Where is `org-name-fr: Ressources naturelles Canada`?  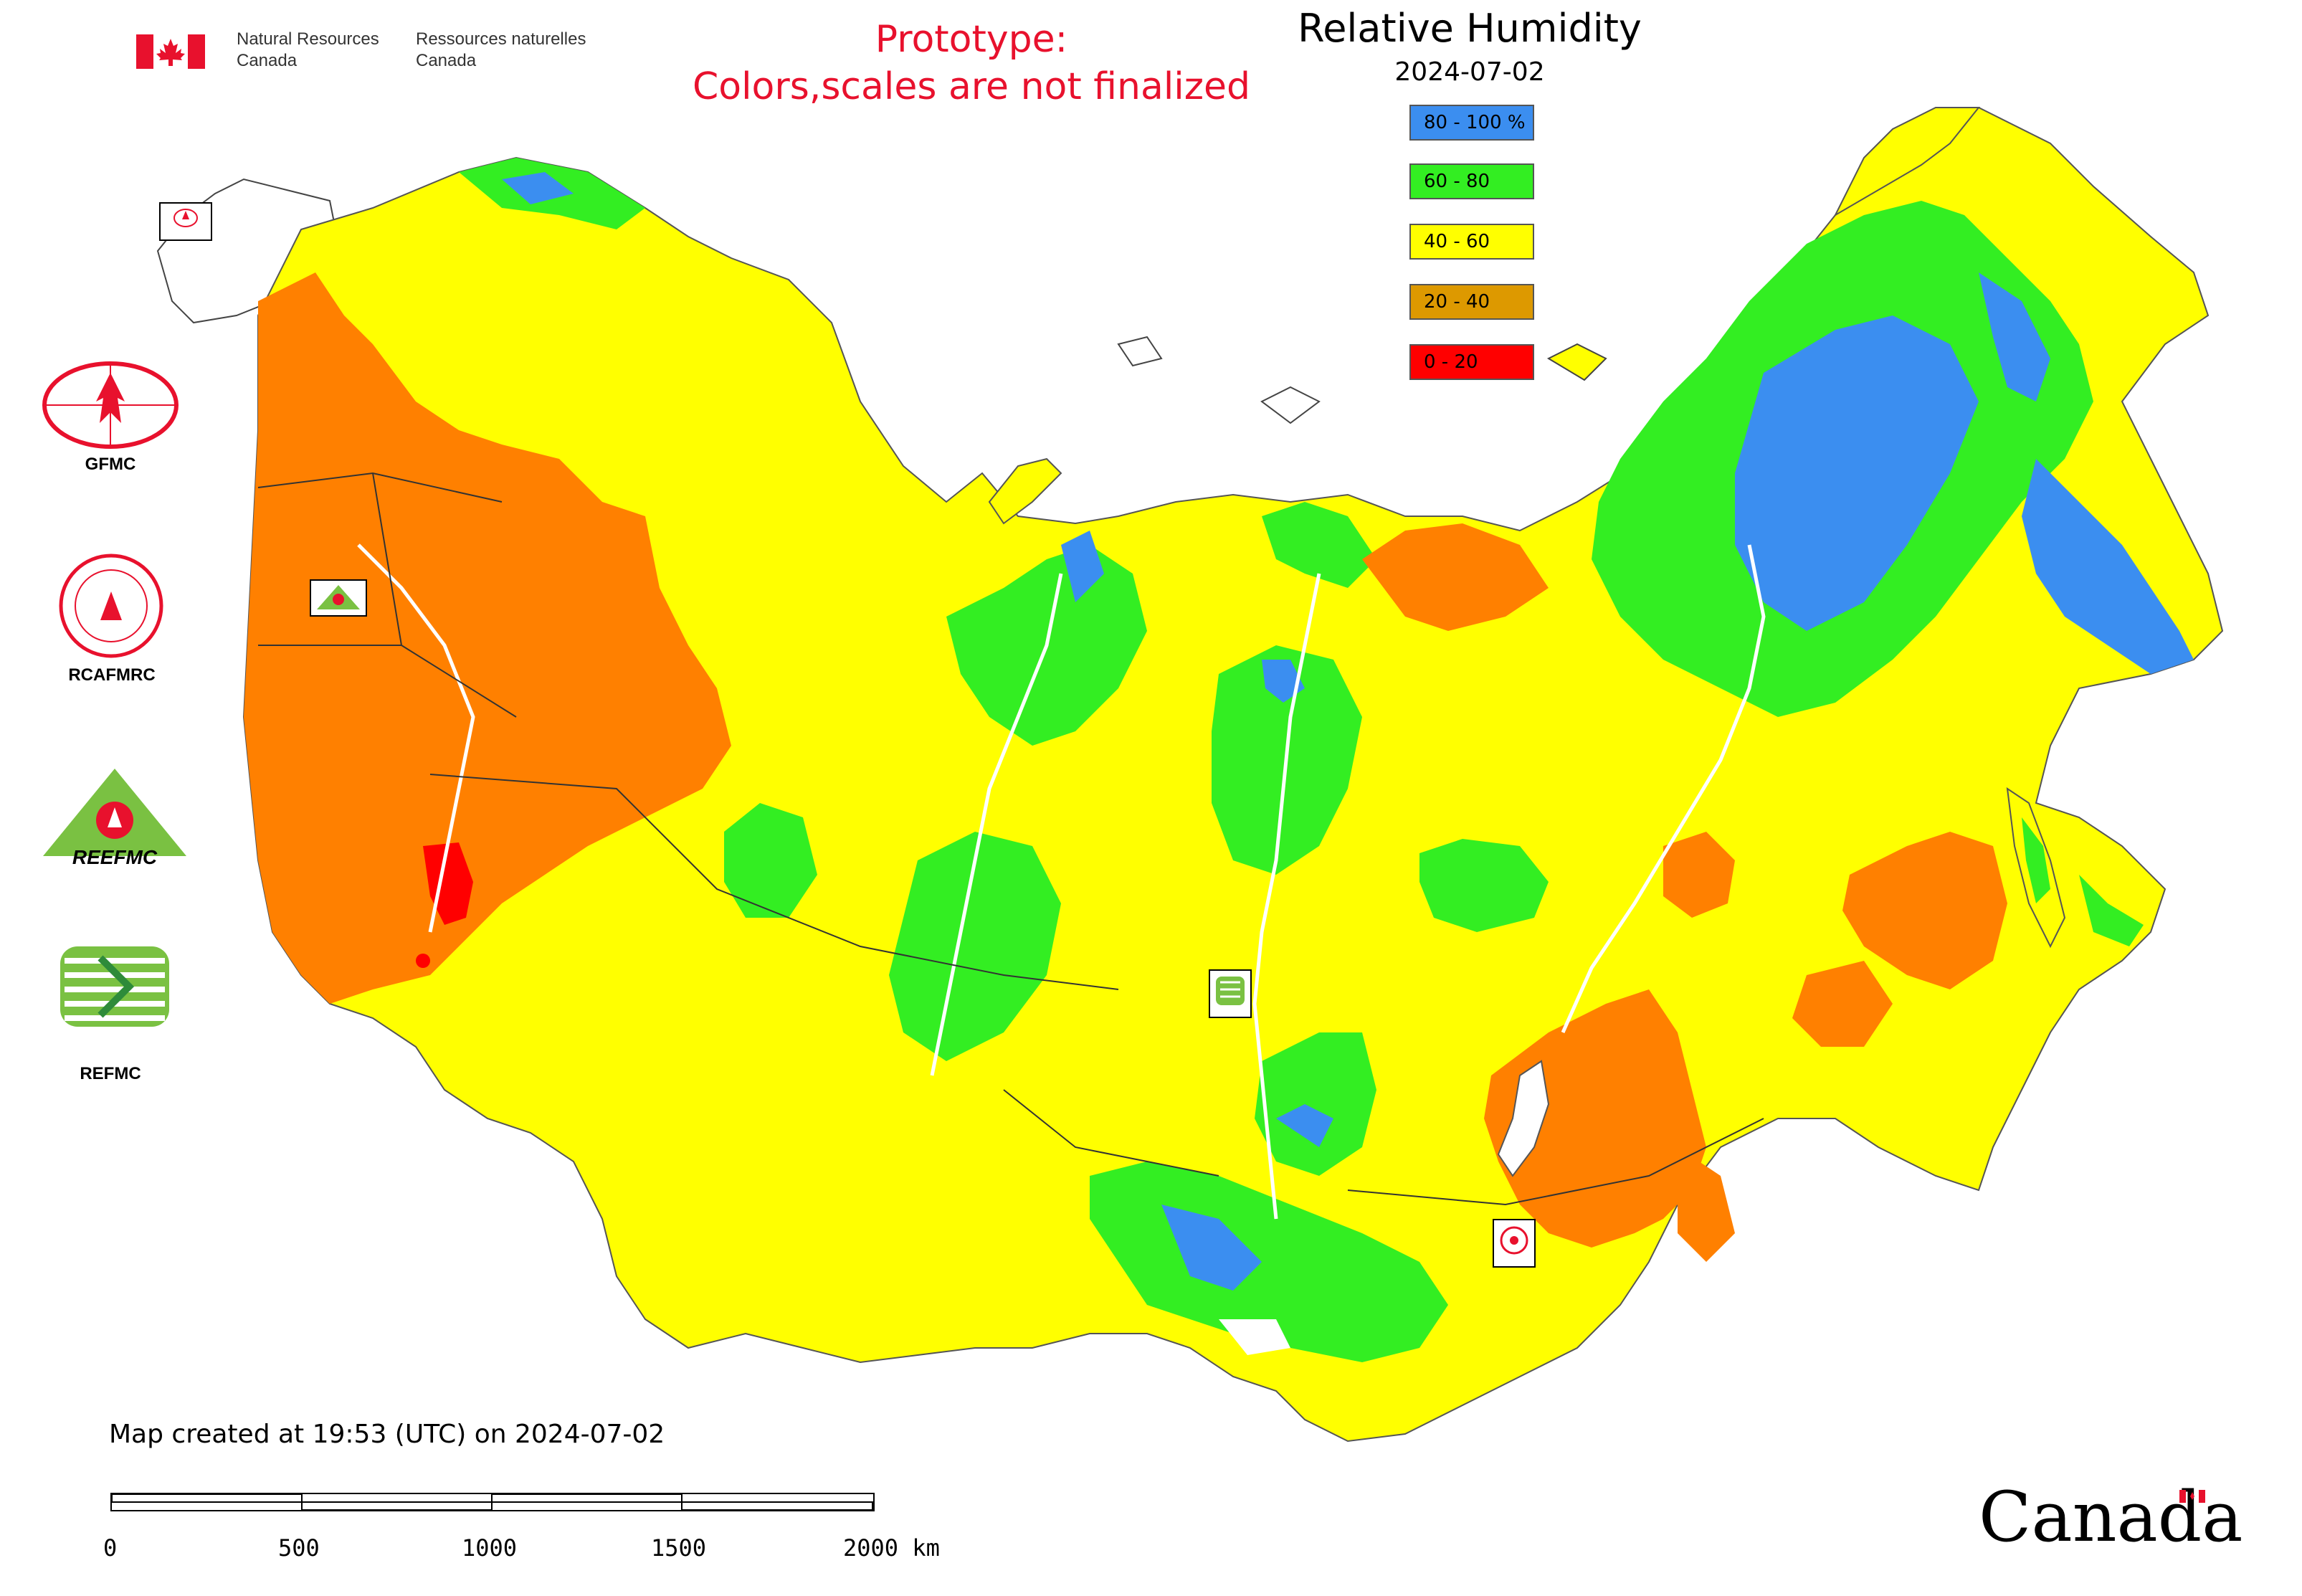
org-name-fr: Ressources naturelles Canada is located at coordinates (501, 50).